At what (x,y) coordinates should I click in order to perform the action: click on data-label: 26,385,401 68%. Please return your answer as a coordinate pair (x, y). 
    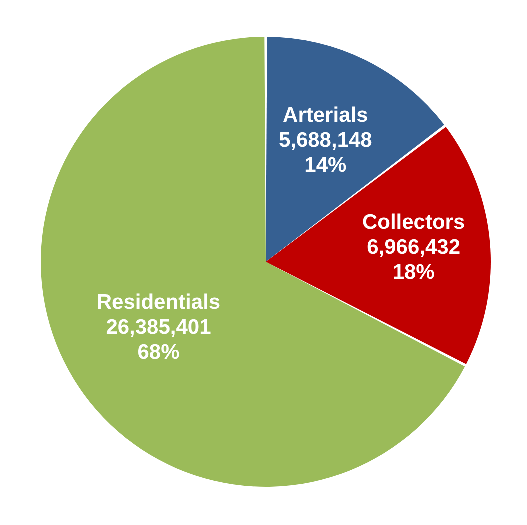
    Looking at the image, I should click on (159, 340).